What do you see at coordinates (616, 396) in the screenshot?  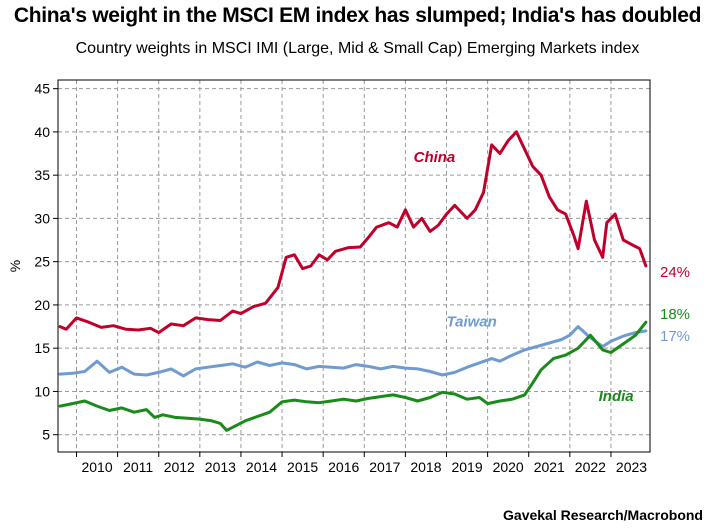 I see `series-name-label-india: India` at bounding box center [616, 396].